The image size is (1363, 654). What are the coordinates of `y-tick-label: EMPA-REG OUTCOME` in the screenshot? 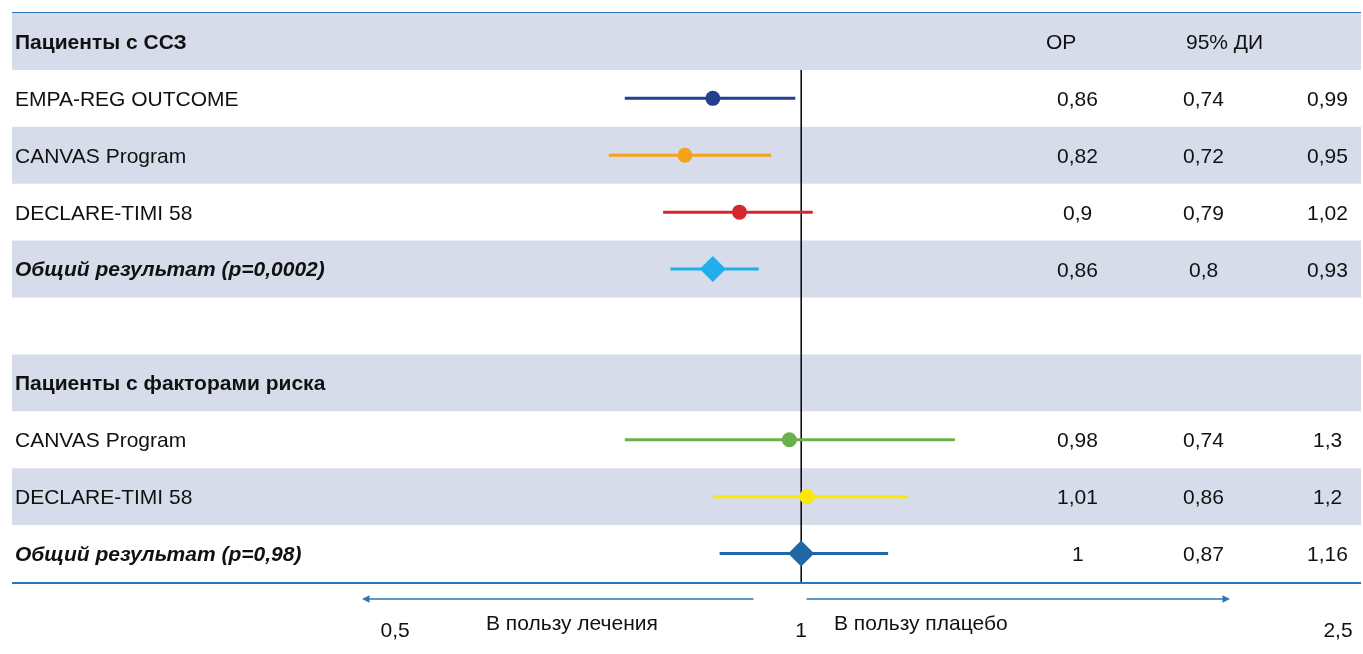 It's located at (127, 98).